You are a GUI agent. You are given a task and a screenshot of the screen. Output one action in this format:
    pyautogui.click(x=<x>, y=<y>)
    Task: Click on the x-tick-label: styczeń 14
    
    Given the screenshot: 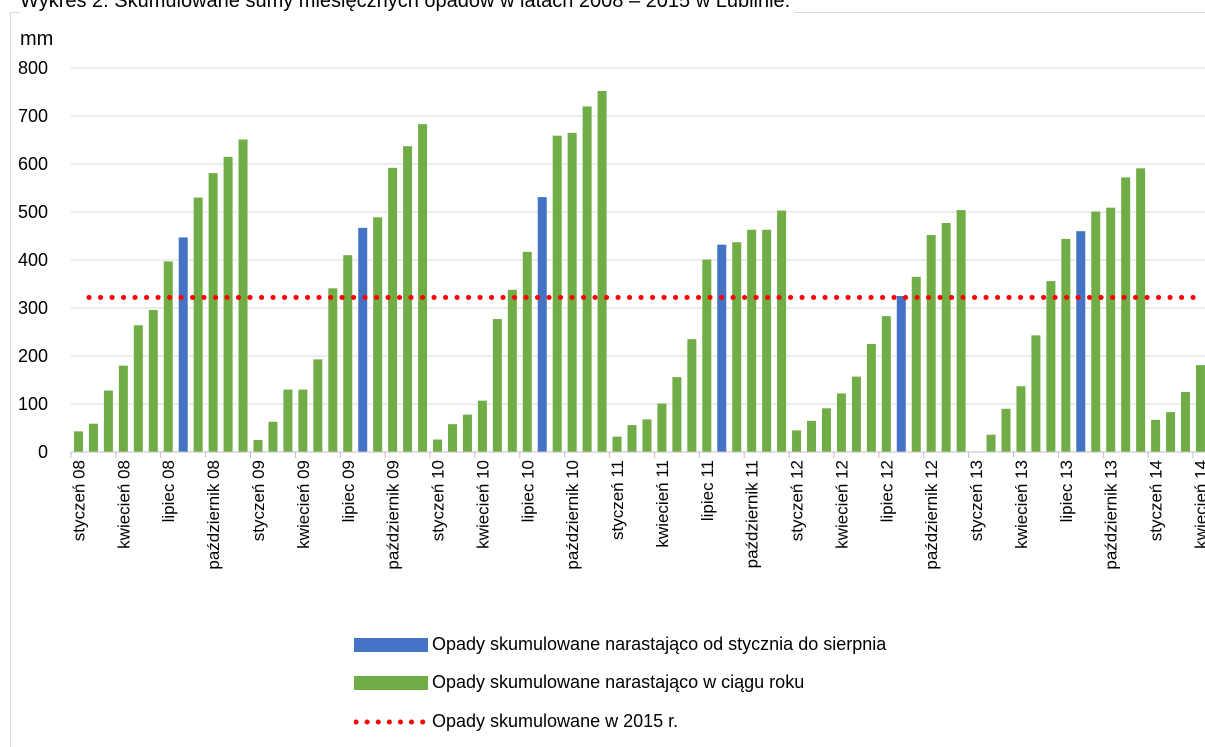 What is the action you would take?
    pyautogui.click(x=1156, y=500)
    